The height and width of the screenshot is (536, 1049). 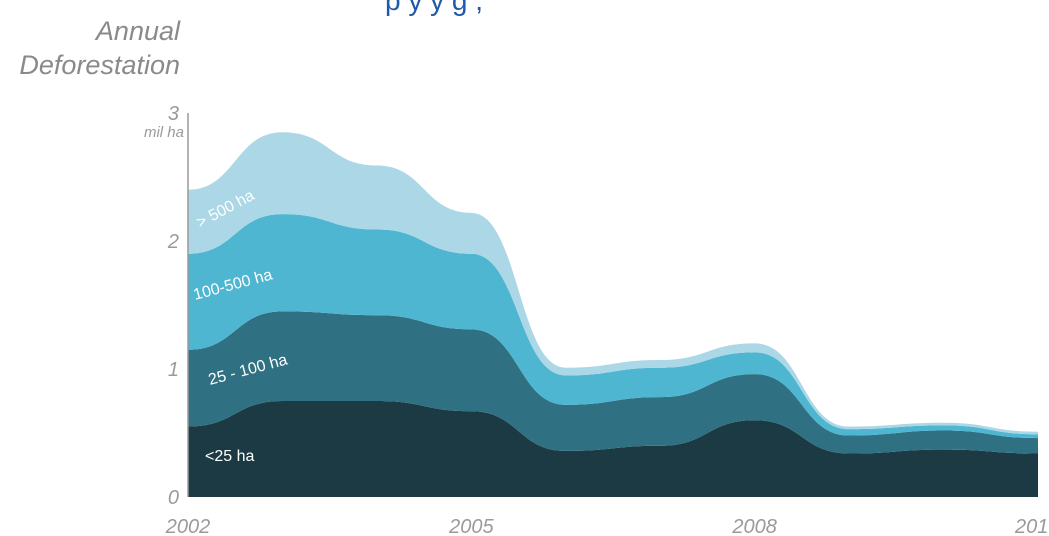 What do you see at coordinates (607, 526) in the screenshot?
I see `x-tick-labels: 2002 2005 2008 201` at bounding box center [607, 526].